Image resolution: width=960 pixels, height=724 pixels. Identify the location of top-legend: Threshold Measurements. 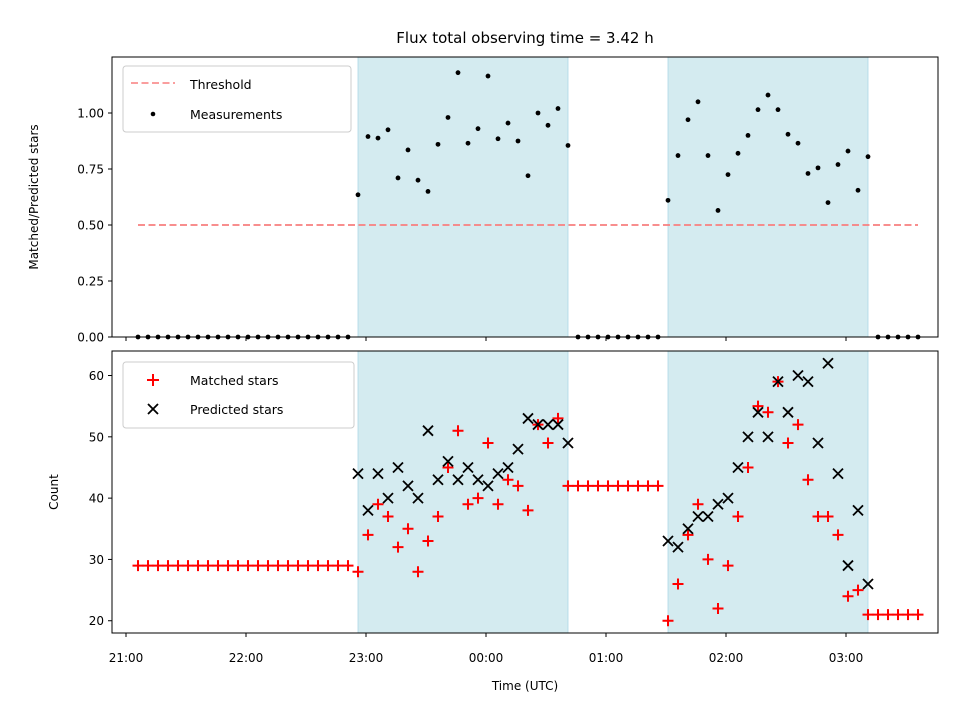
(237, 99).